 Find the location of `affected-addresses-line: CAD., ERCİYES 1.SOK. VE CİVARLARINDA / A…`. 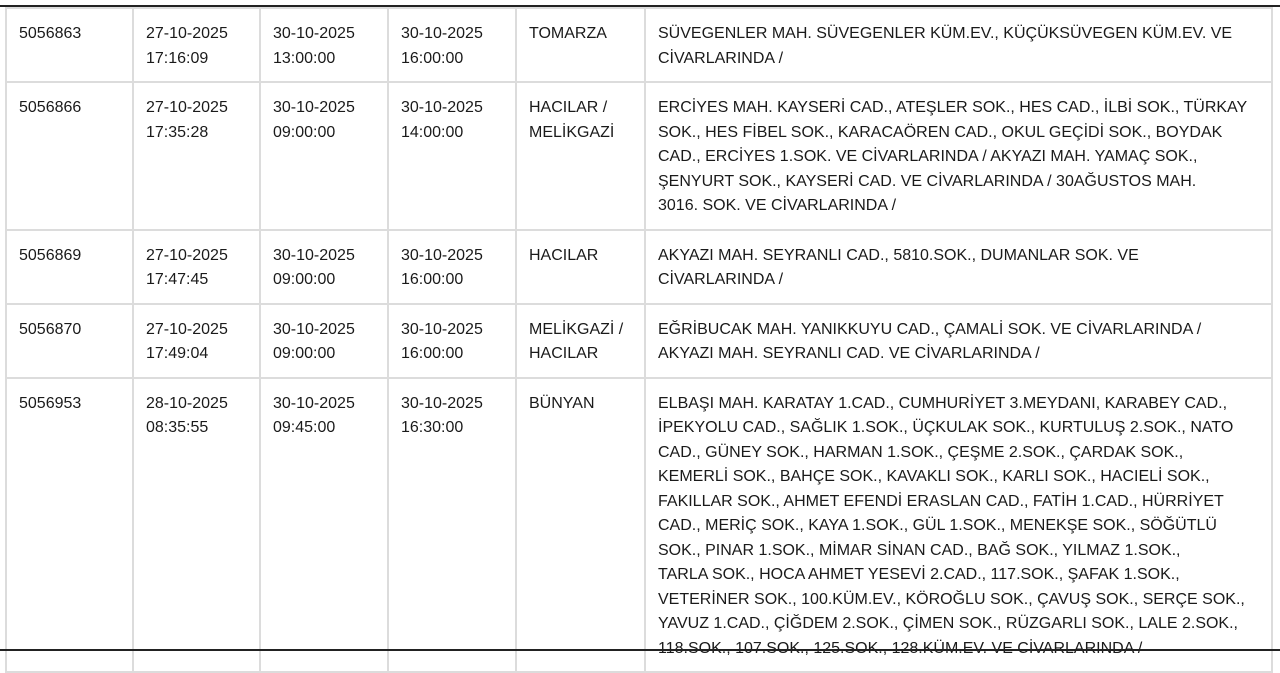

affected-addresses-line: CAD., ERCİYES 1.SOK. VE CİVARLARINDA / A… is located at coordinates (928, 156).